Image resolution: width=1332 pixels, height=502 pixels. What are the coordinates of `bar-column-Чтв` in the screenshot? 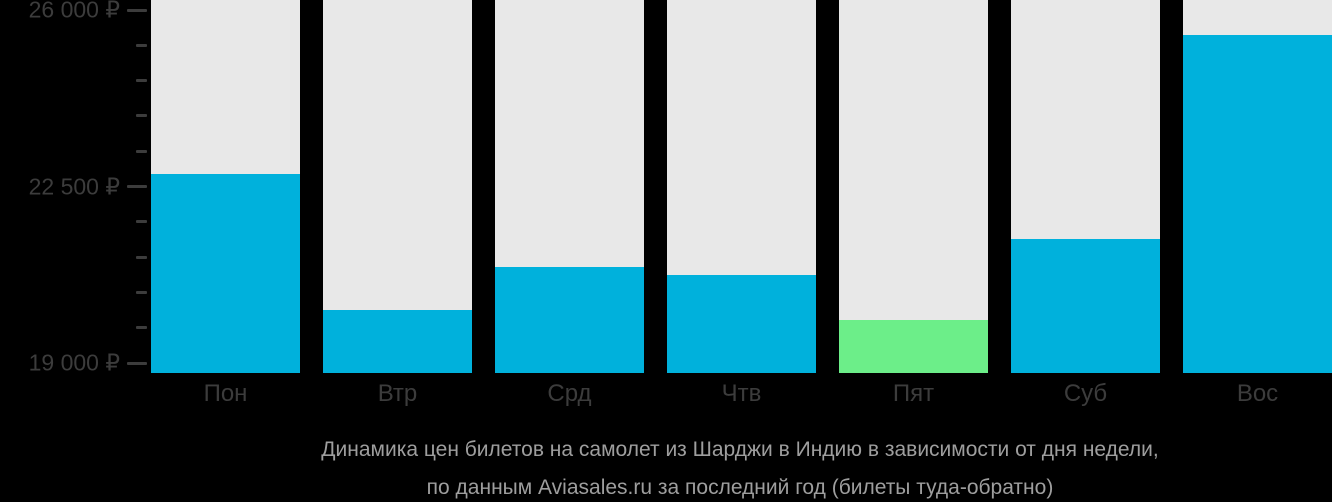 It's located at (741, 186).